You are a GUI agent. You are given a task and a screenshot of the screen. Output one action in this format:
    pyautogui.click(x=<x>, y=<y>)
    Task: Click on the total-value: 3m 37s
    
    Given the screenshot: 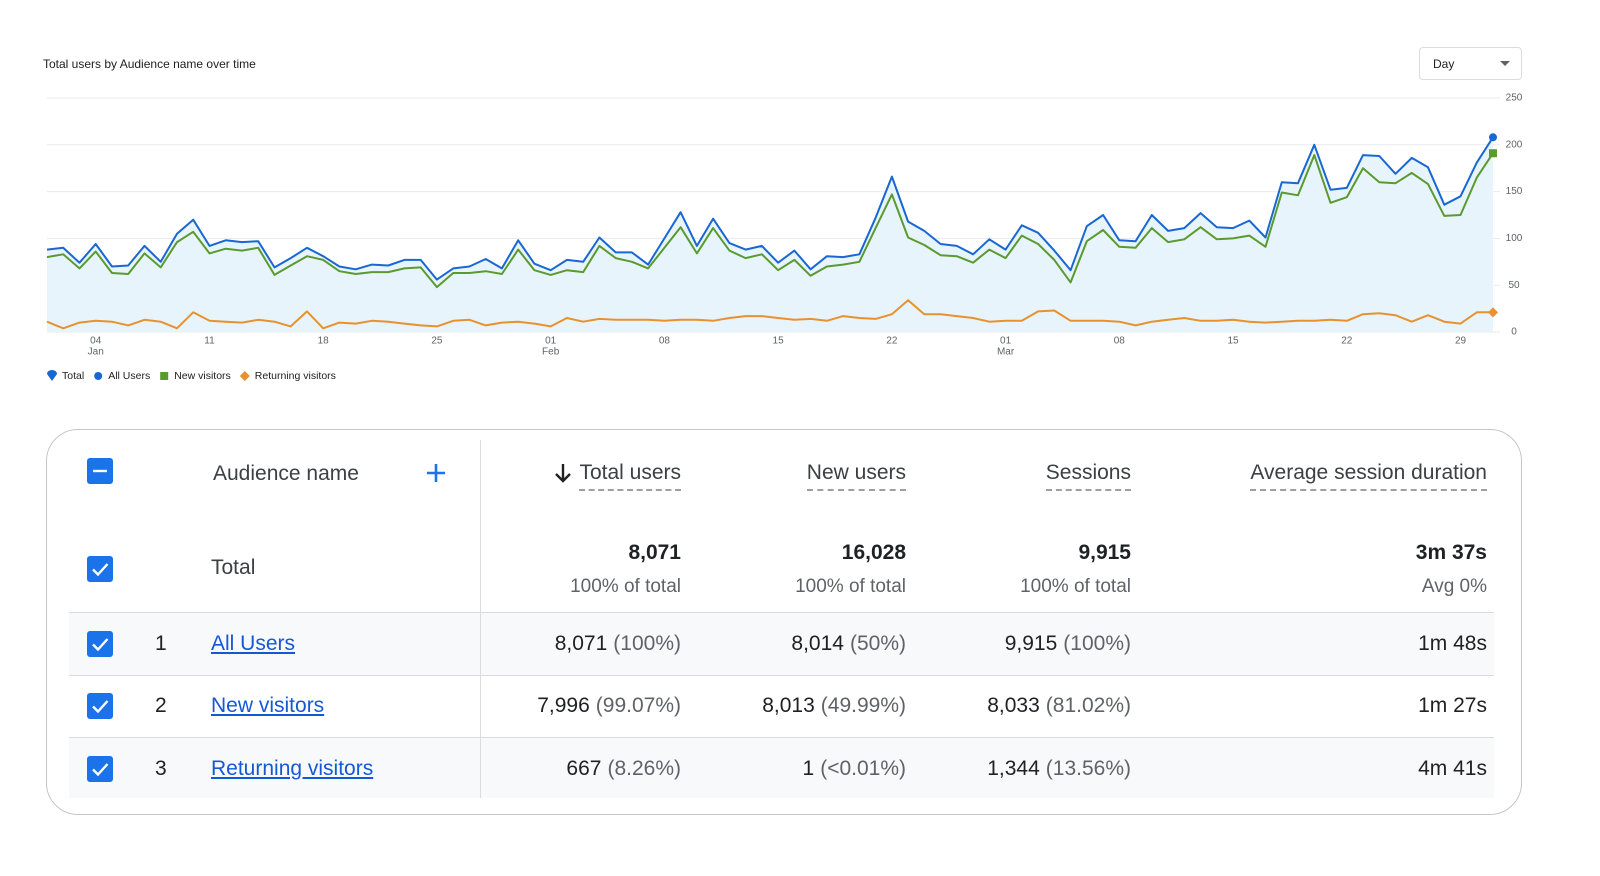 What is the action you would take?
    pyautogui.click(x=1451, y=552)
    